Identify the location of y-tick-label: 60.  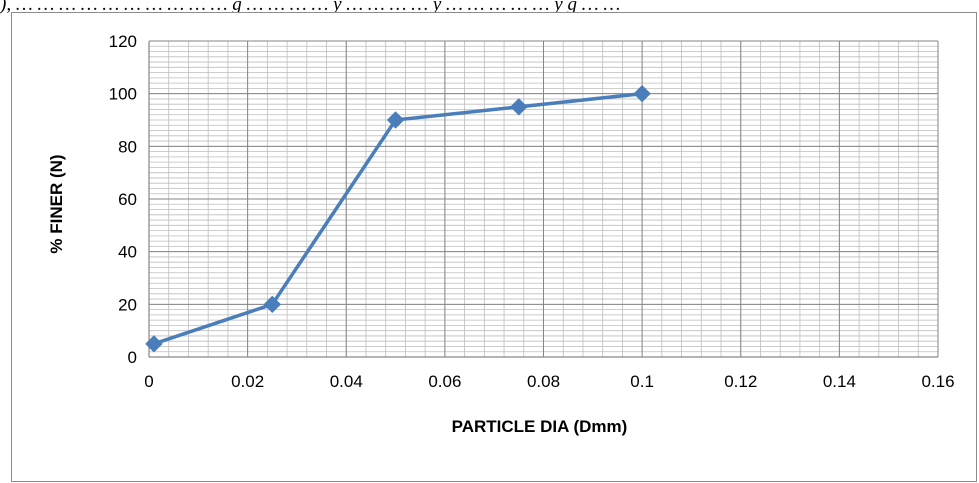
(127, 199).